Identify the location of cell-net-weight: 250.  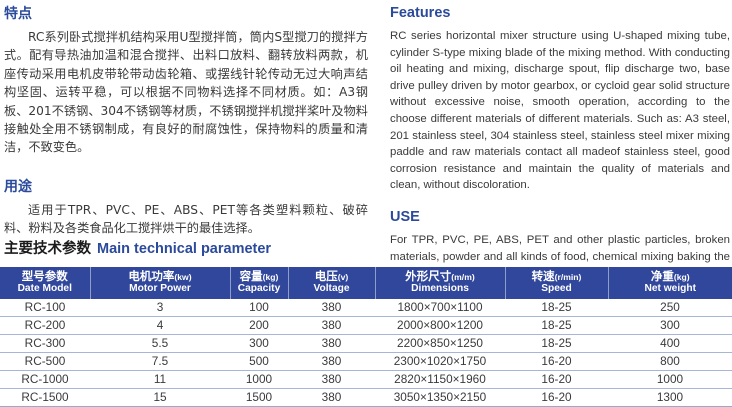
(670, 308).